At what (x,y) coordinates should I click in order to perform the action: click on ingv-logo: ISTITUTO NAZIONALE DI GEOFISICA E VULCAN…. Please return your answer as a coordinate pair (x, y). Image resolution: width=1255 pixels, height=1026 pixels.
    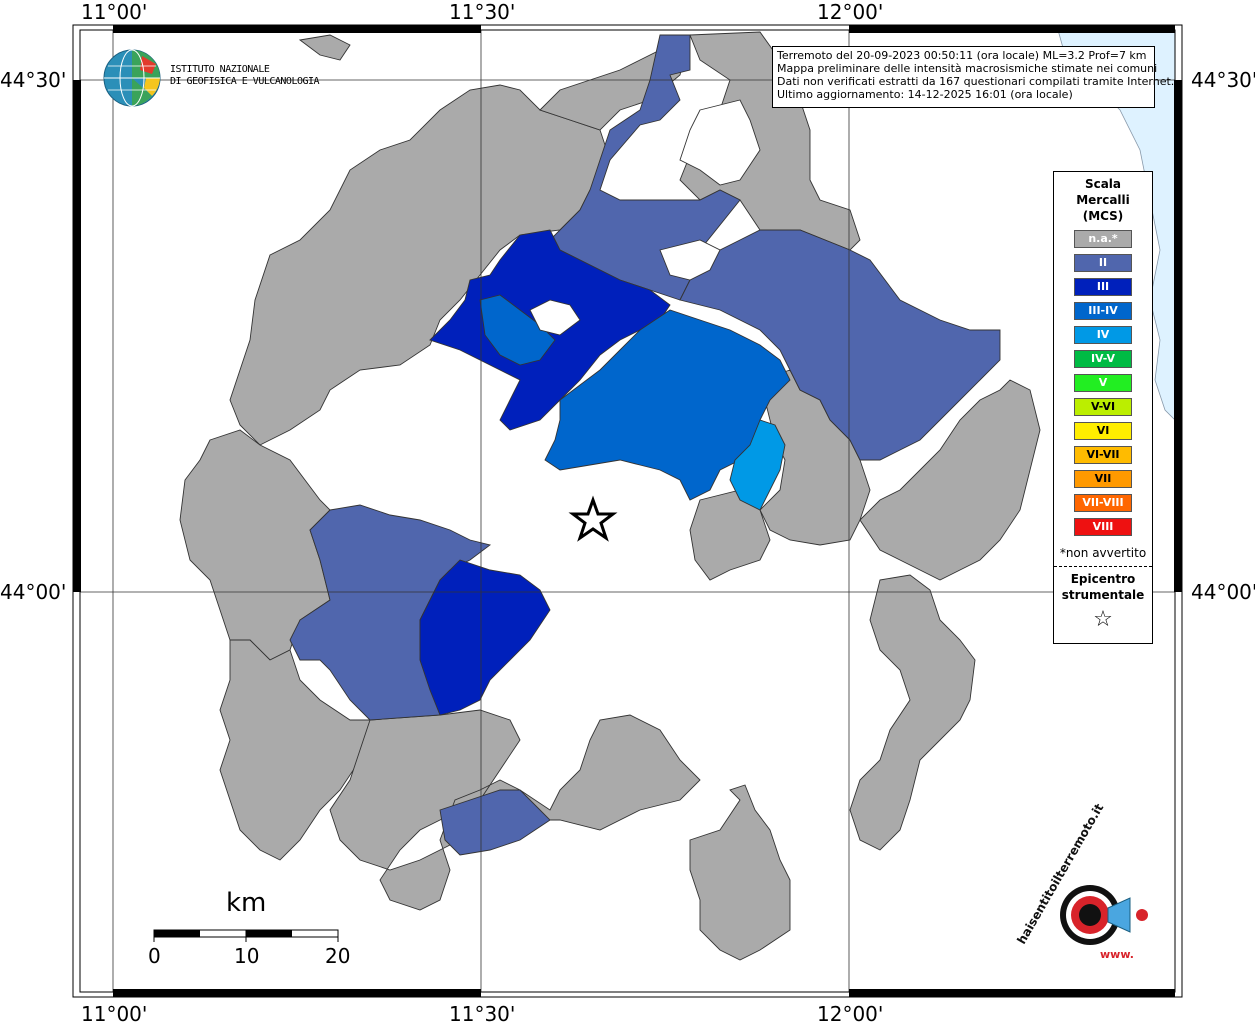
    Looking at the image, I should click on (210, 79).